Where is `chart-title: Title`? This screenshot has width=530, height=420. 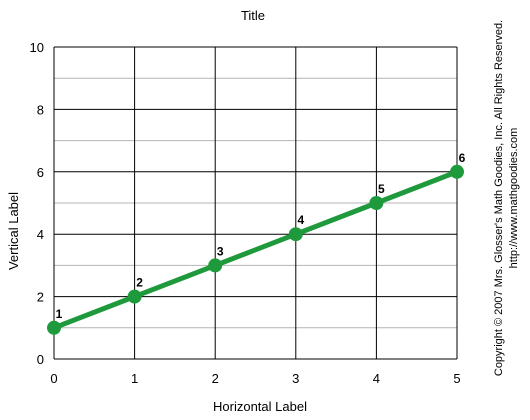 chart-title: Title is located at coordinates (253, 15).